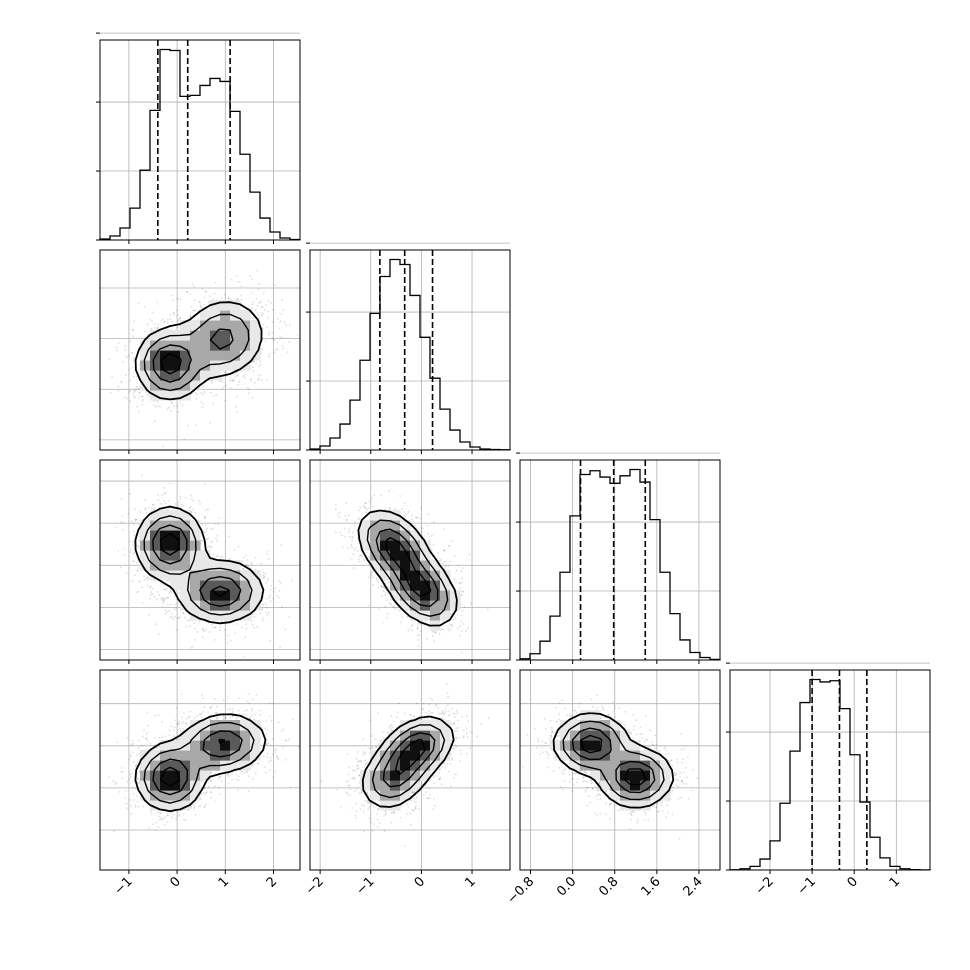 The width and height of the screenshot is (970, 970). Describe the element at coordinates (272, 882) in the screenshot. I see `x-tick-label: 2` at that location.